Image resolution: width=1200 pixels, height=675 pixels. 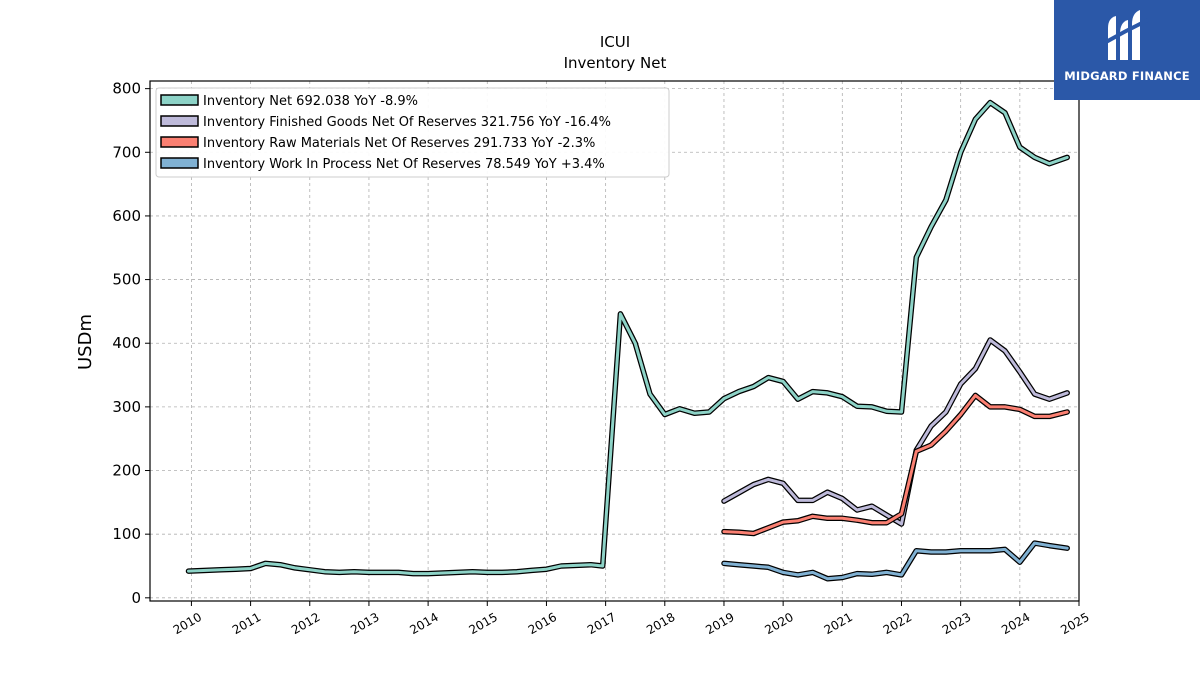 What do you see at coordinates (126, 407) in the screenshot?
I see `y-tick-label: 300` at bounding box center [126, 407].